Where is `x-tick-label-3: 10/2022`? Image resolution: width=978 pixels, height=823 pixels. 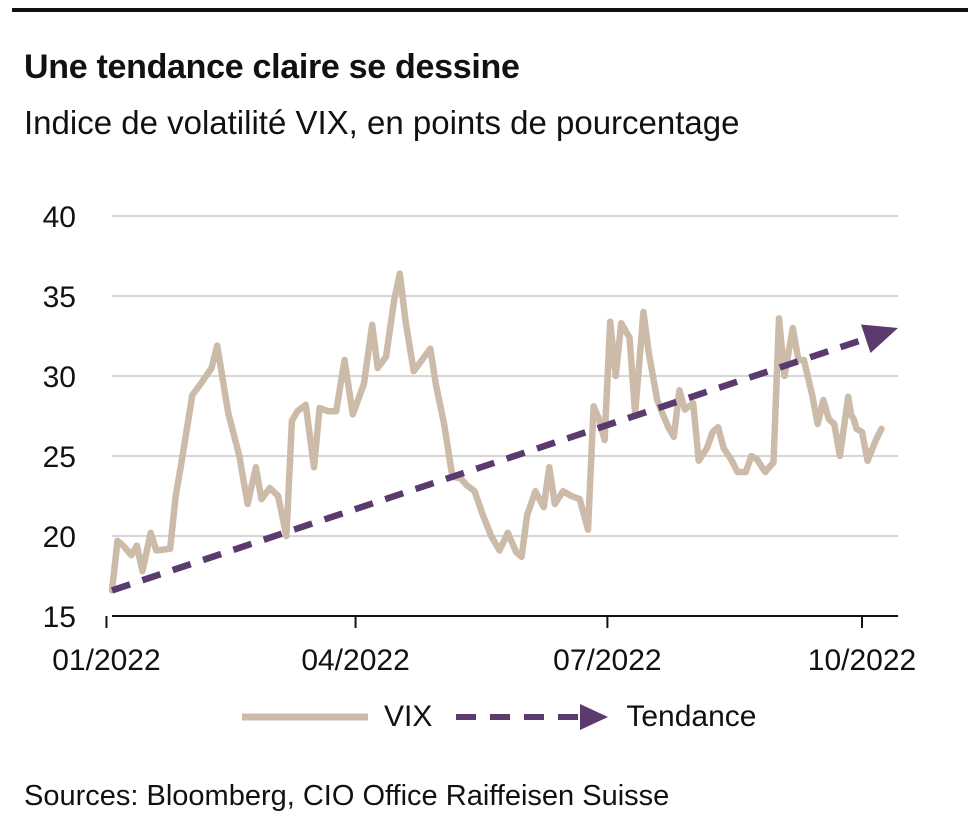
x-tick-label-3: 10/2022 is located at coordinates (862, 660).